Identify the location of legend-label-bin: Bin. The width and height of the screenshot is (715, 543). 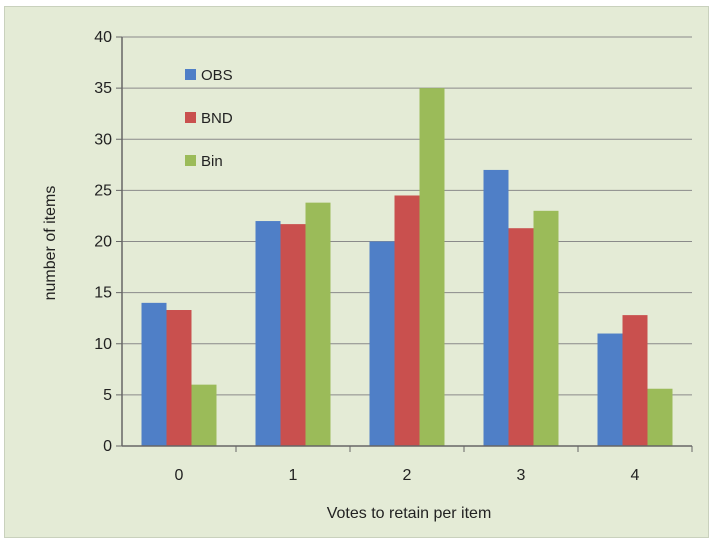
(212, 161).